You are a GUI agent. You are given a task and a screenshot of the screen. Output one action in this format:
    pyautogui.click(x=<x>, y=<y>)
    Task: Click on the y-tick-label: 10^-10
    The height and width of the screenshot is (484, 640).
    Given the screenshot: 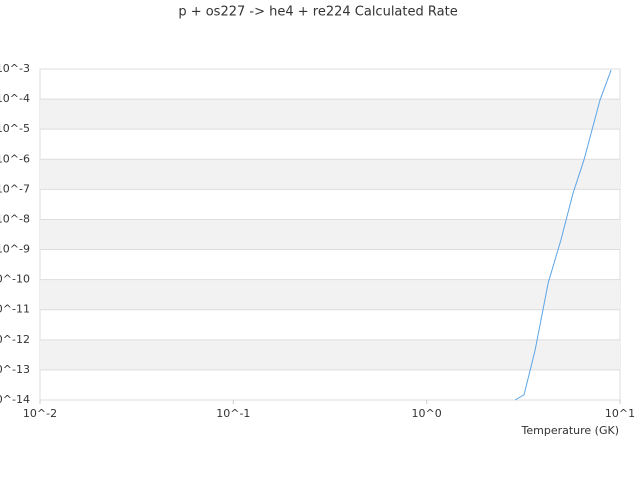 What is the action you would take?
    pyautogui.click(x=15, y=279)
    